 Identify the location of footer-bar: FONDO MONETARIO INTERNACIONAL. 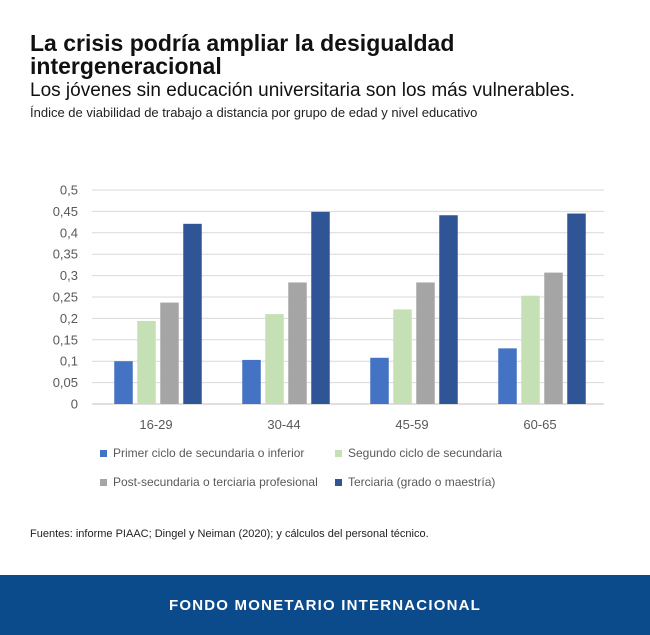
(325, 605).